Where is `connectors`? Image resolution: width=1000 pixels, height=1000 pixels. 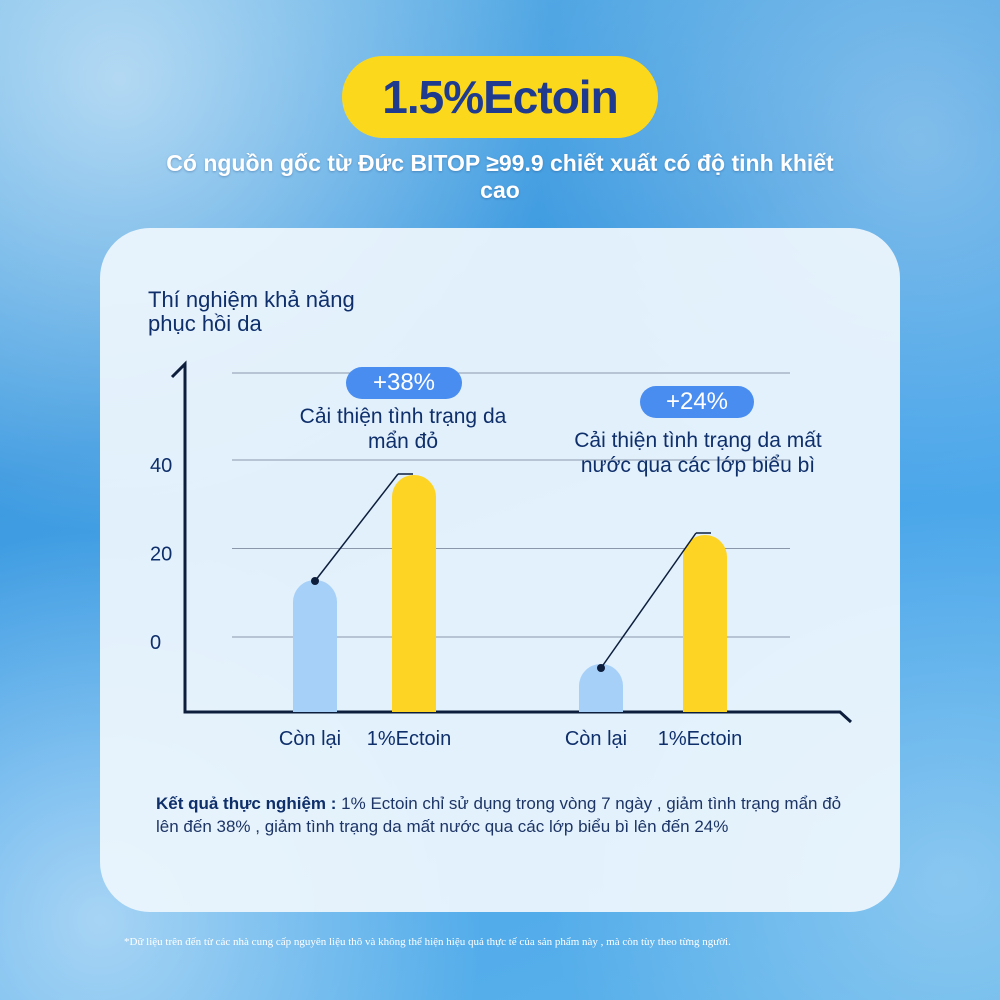
connectors is located at coordinates (511, 572).